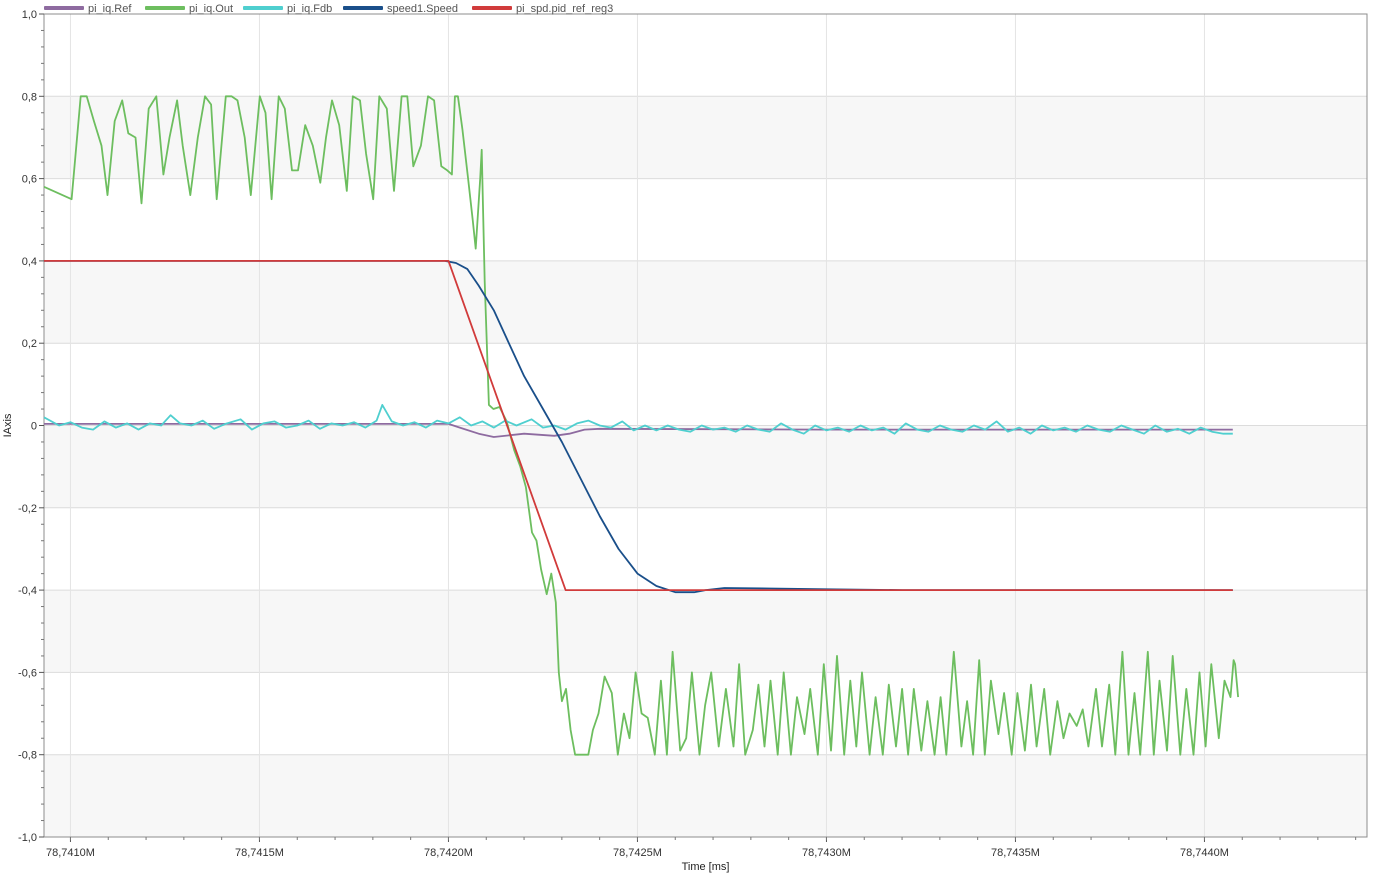 Image resolution: width=1389 pixels, height=878 pixels. What do you see at coordinates (29, 262) in the screenshot?
I see `y-tick-label: 0,4` at bounding box center [29, 262].